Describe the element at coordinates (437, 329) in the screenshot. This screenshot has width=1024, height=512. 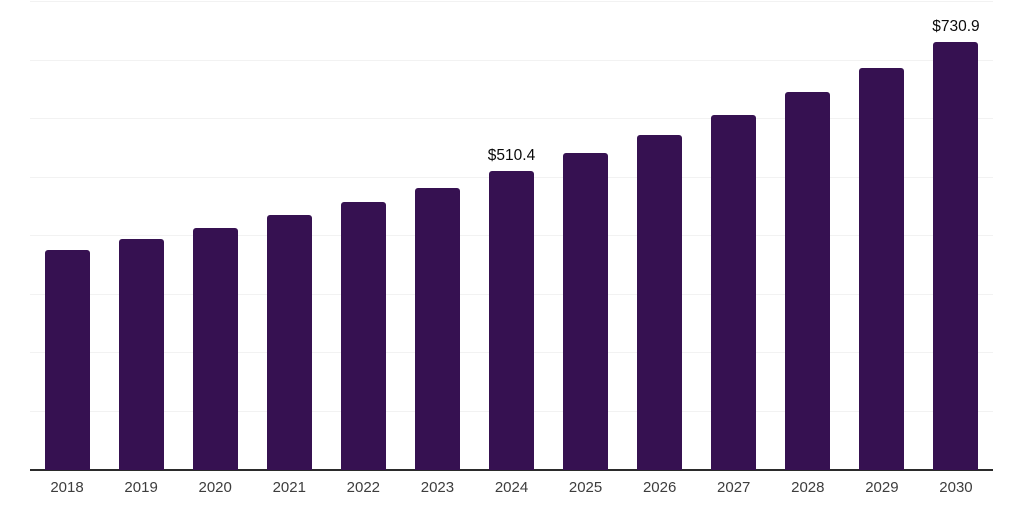
I see `bar-2023` at that location.